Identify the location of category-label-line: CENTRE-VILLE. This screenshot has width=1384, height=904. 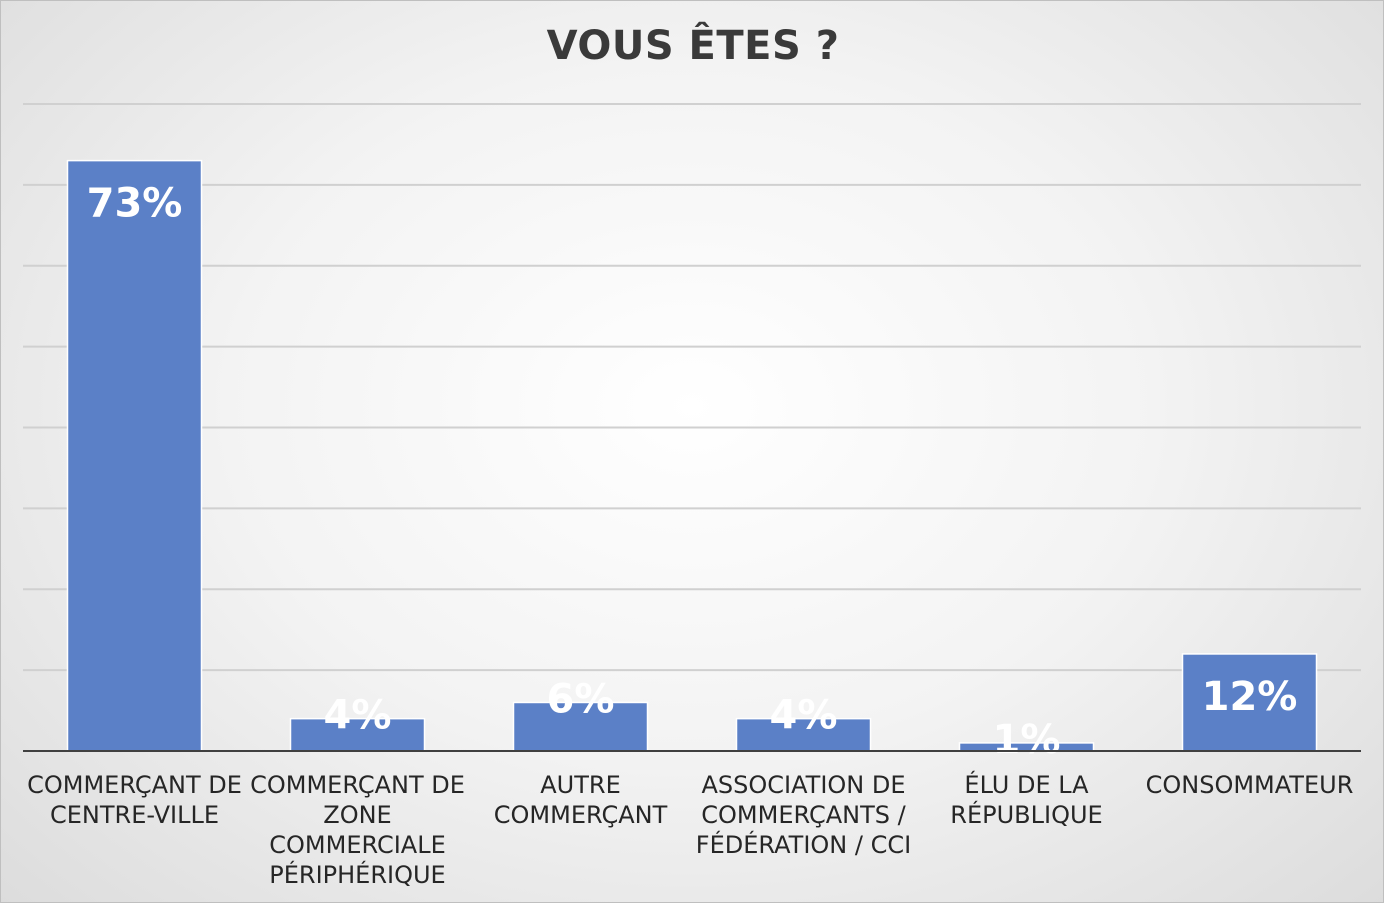
(134, 815).